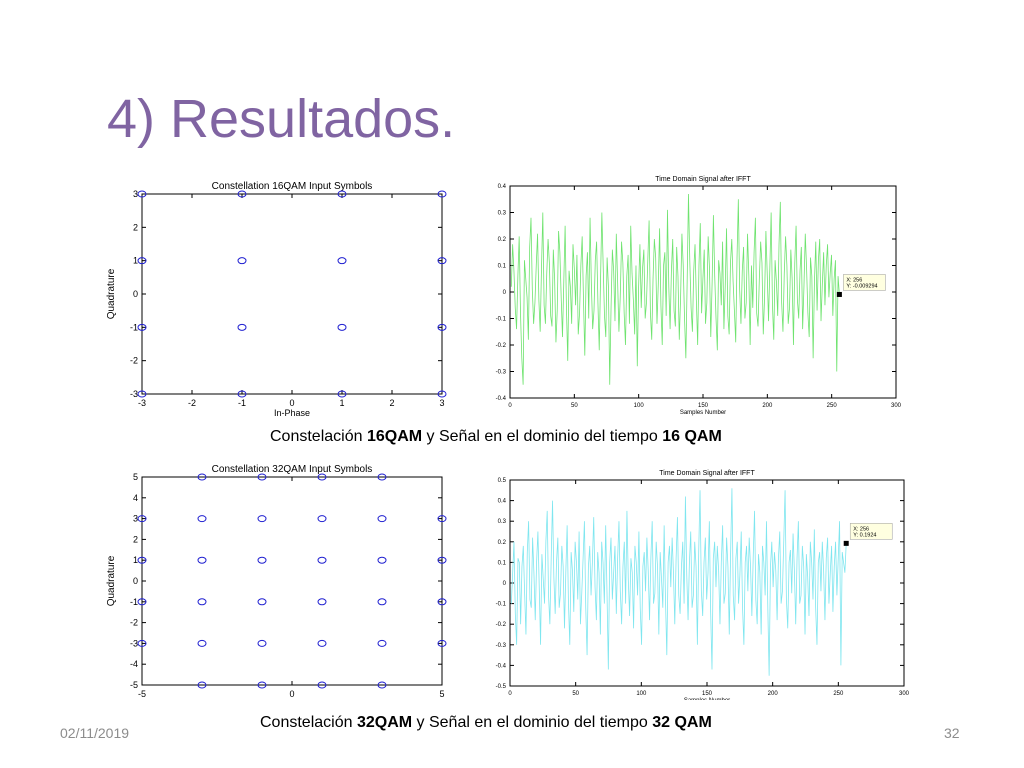 This screenshot has width=1024, height=768. Describe the element at coordinates (134, 664) in the screenshot. I see `y-tick-label: -4` at that location.